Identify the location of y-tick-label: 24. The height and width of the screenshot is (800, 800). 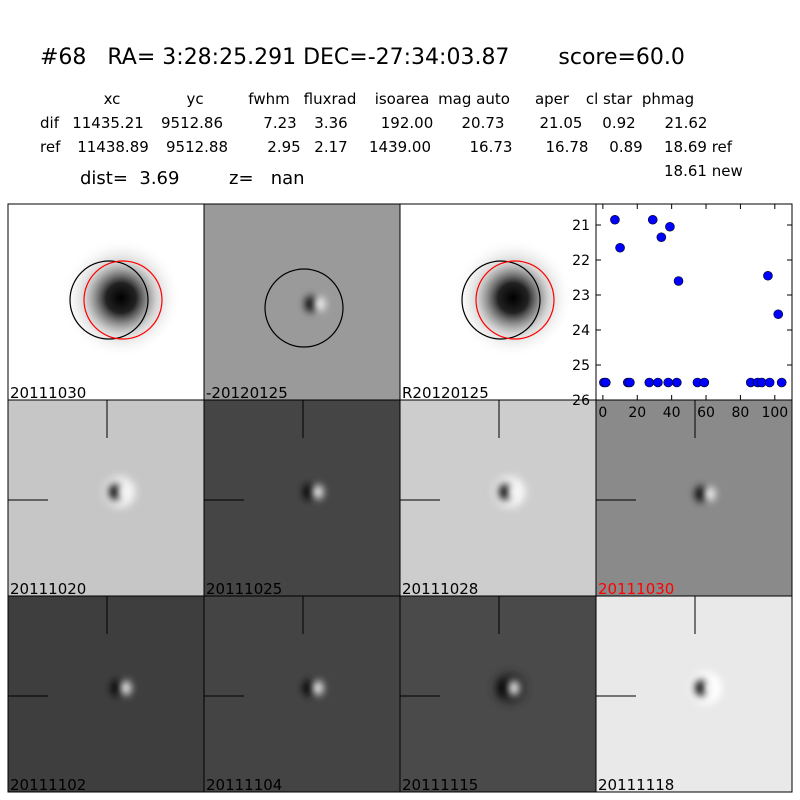
(581, 331).